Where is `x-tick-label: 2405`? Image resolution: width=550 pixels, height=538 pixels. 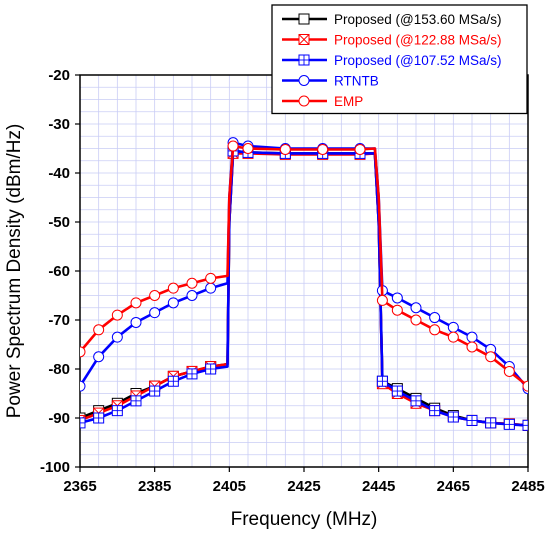
x-tick-label: 2405 is located at coordinates (229, 486).